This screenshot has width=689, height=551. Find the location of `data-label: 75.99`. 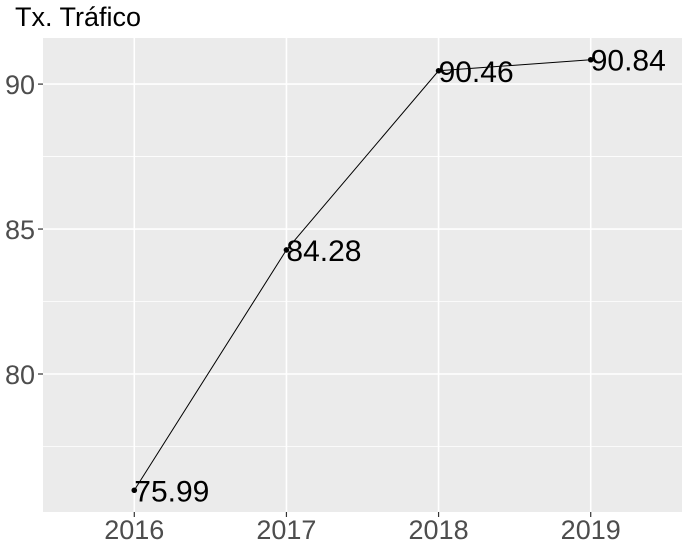

data-label: 75.99 is located at coordinates (171, 491).